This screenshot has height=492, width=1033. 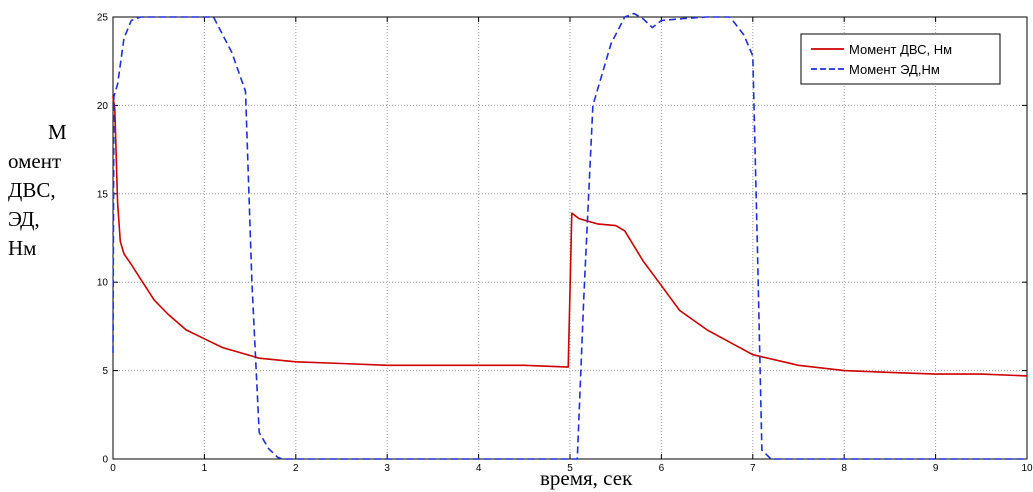 I want to click on y-axis-label-line: омент, so click(x=35, y=161).